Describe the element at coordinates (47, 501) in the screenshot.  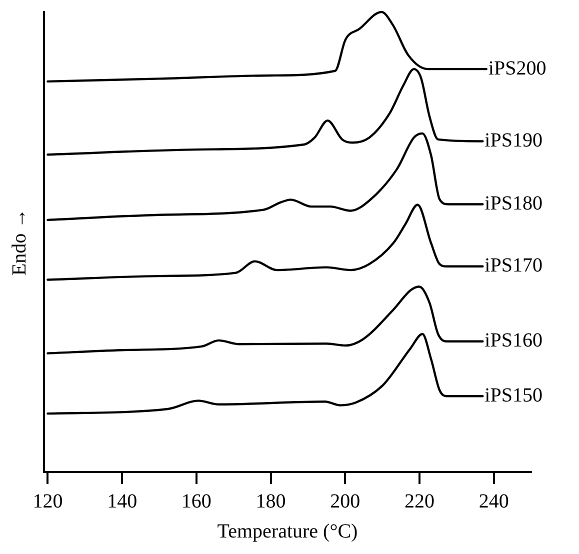
I see `x-tick-label: 120` at that location.